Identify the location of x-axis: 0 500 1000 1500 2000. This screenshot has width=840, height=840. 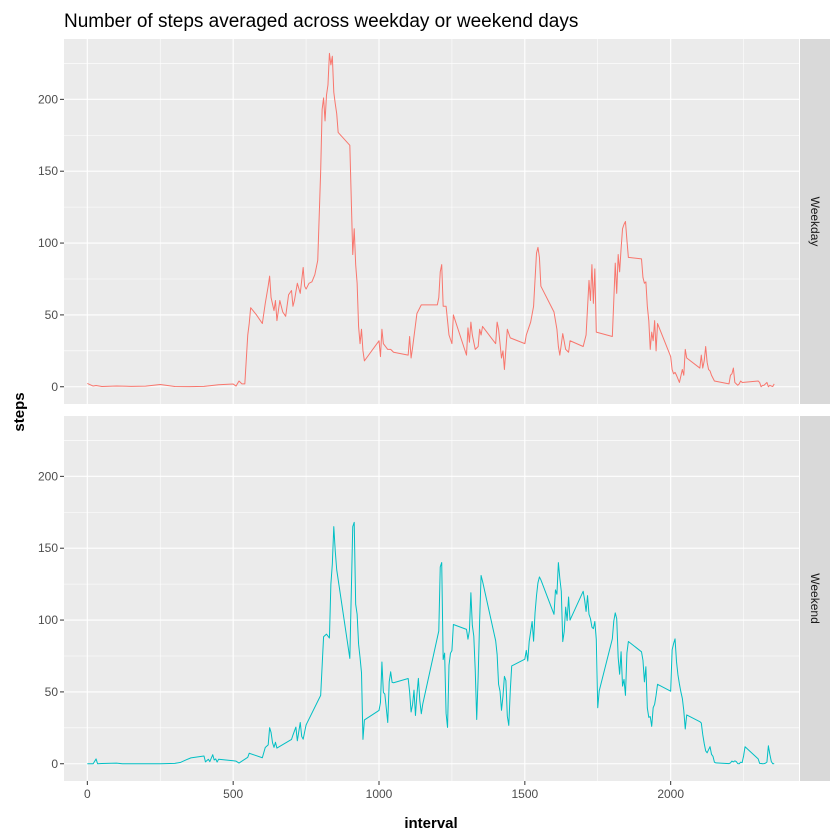
(384, 791).